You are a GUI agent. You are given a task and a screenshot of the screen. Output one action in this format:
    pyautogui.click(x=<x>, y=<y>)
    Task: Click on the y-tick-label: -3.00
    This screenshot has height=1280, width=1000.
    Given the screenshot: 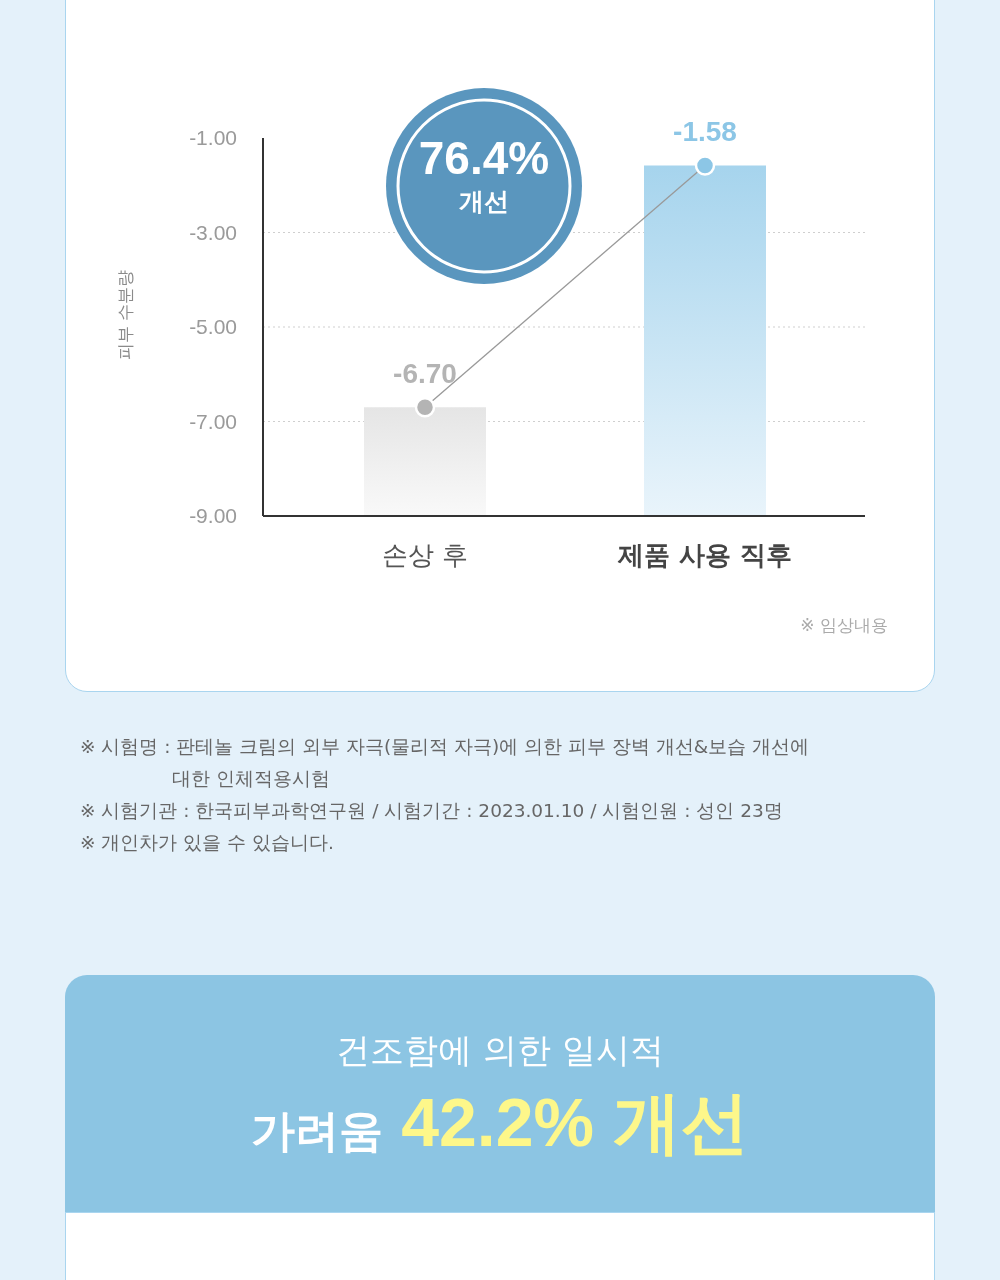 What is the action you would take?
    pyautogui.click(x=213, y=232)
    